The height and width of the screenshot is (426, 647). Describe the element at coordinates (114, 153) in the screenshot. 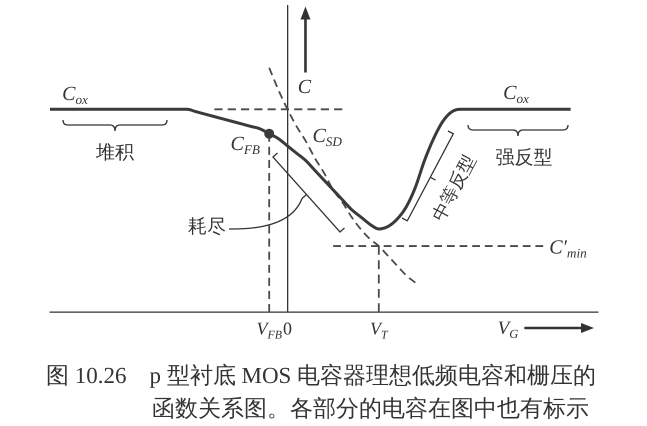

I see `annotation: 堆积` at that location.